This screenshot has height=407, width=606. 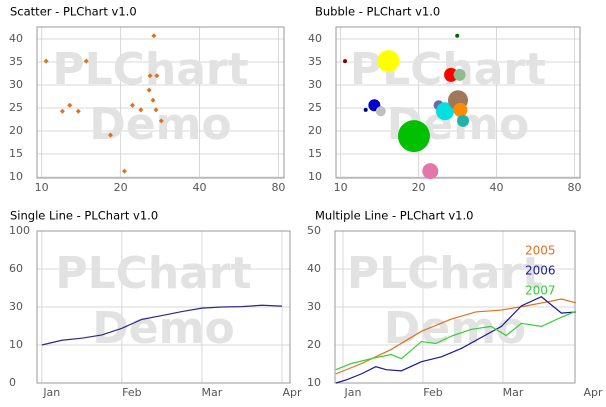 I want to click on chart-title: Bubble - PLChart v1.0, so click(x=377, y=12).